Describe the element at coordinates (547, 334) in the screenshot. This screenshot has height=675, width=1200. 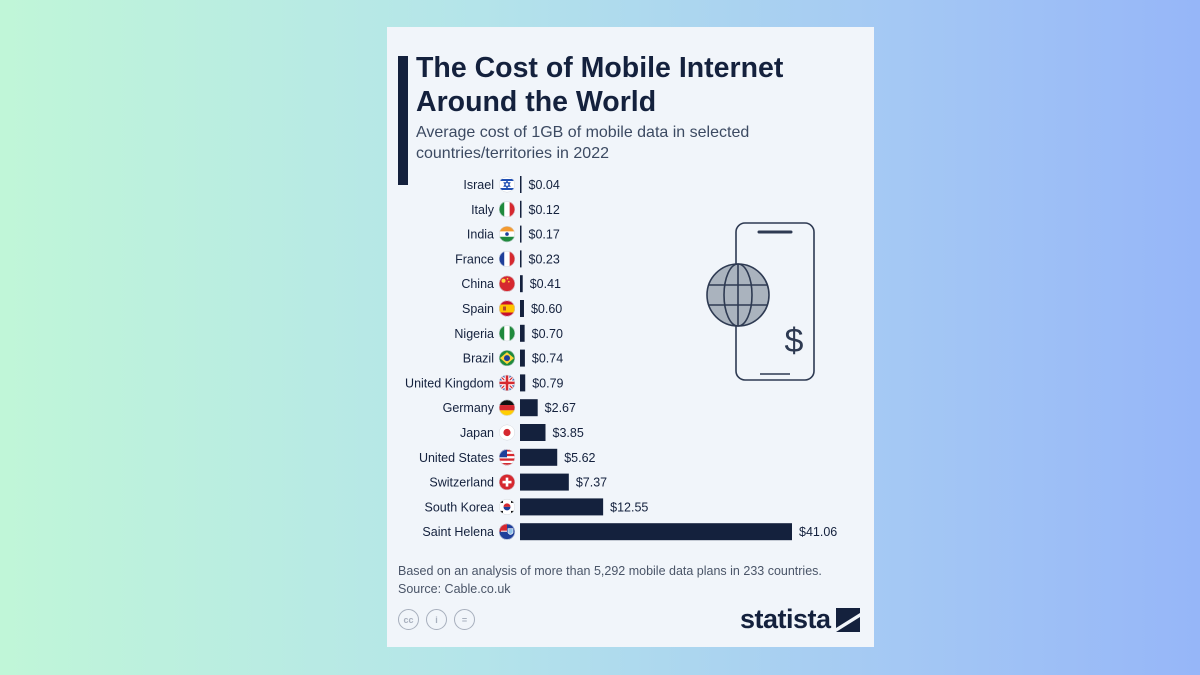
I see `value-label: $0.70` at that location.